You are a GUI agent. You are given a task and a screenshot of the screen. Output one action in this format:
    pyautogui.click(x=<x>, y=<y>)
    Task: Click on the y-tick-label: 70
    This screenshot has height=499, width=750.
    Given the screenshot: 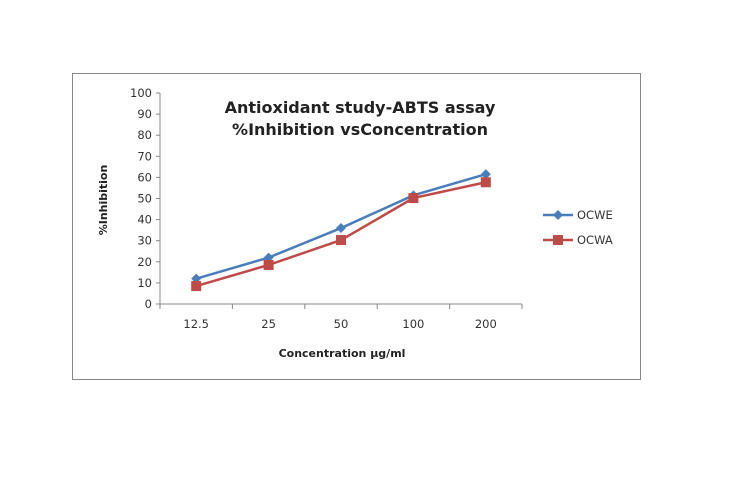 What is the action you would take?
    pyautogui.click(x=144, y=156)
    